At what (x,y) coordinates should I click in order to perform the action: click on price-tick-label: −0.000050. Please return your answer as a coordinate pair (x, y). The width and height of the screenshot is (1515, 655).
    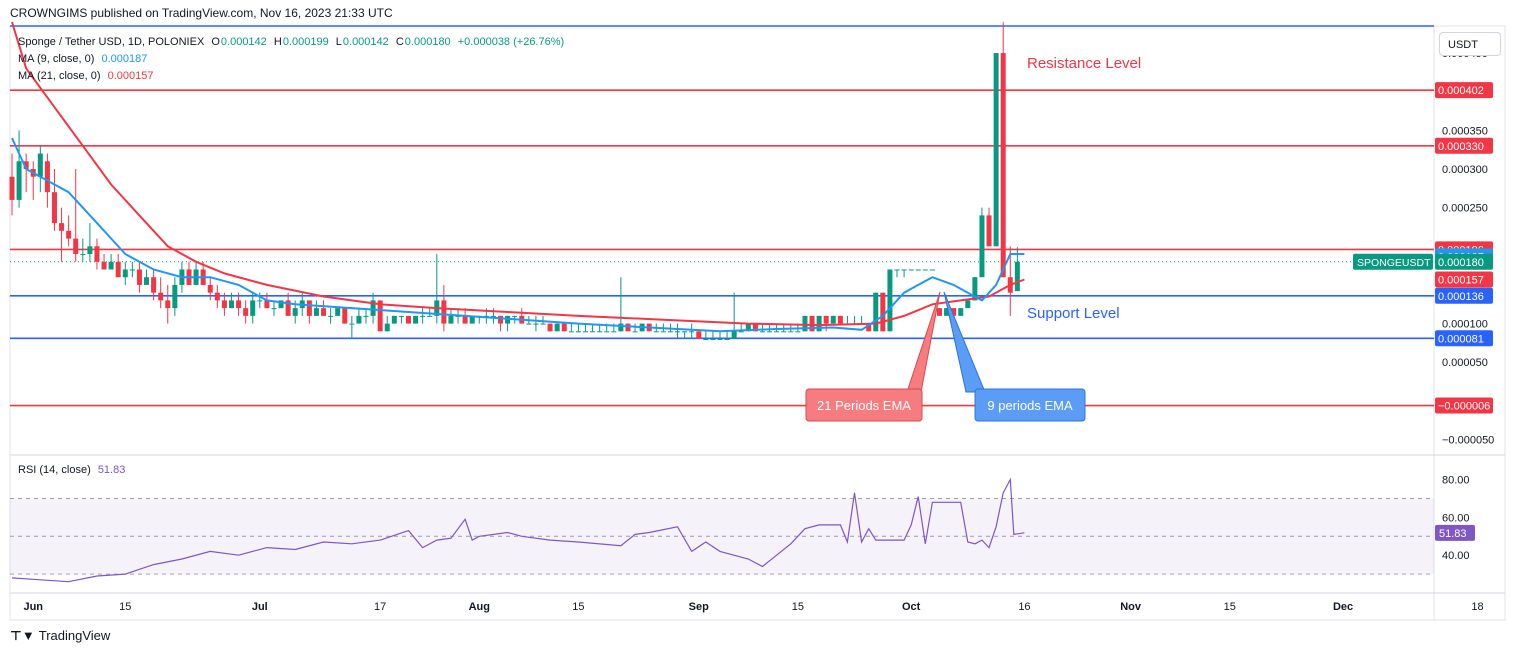
    Looking at the image, I should click on (1468, 441).